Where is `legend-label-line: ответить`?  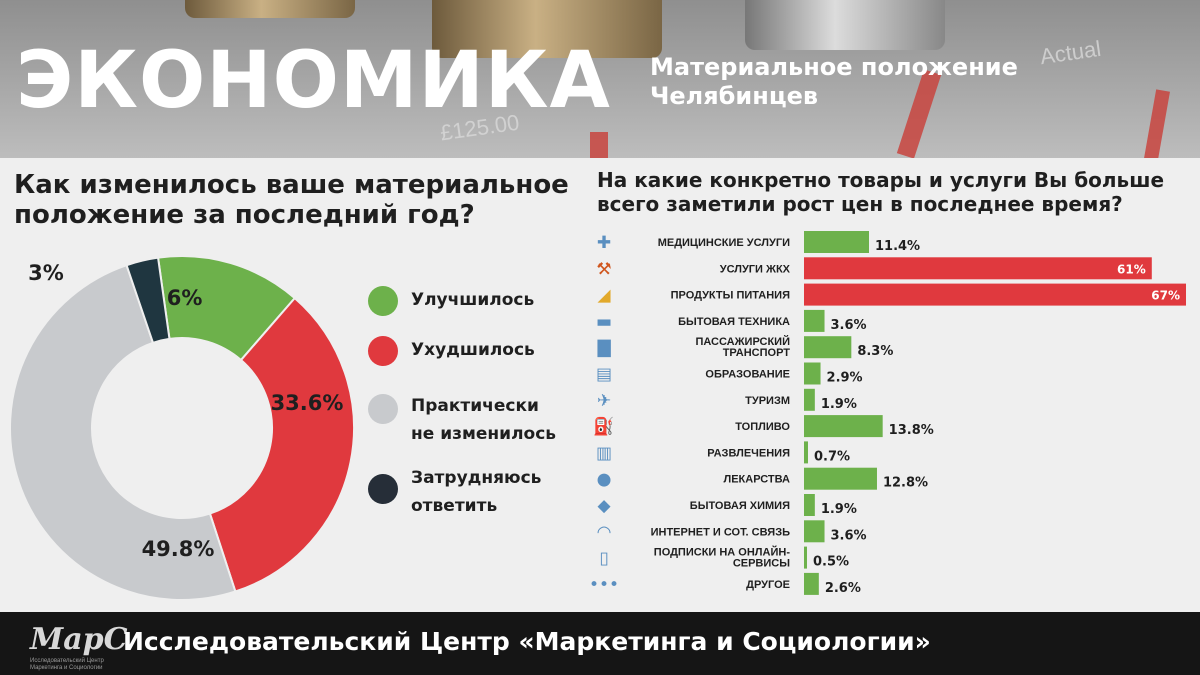 legend-label-line: ответить is located at coordinates (454, 506).